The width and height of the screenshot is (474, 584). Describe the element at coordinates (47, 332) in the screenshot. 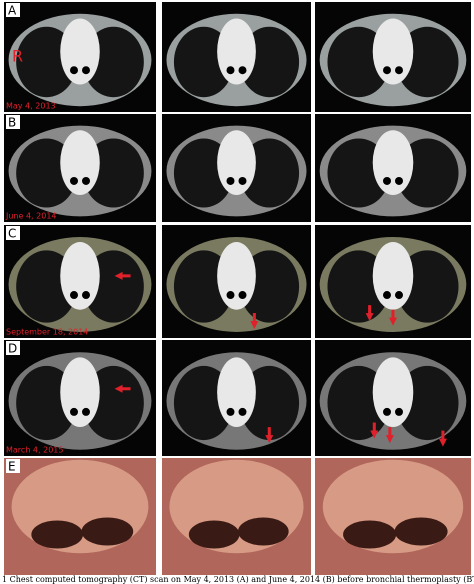

I see `date-label: September 18, 2014` at that location.